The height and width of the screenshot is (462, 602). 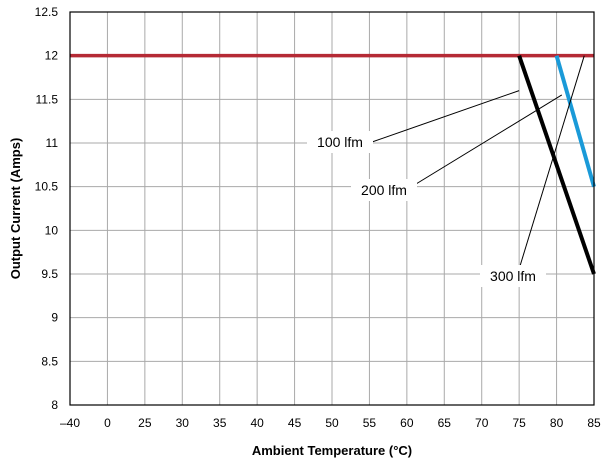 I want to click on y-tick-label: 12, so click(x=52, y=56).